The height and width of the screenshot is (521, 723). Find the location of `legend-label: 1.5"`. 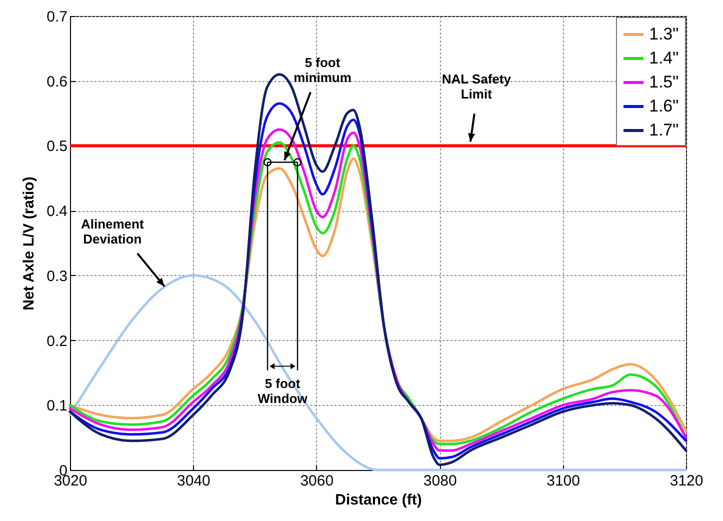

legend-label: 1.5" is located at coordinates (664, 82).